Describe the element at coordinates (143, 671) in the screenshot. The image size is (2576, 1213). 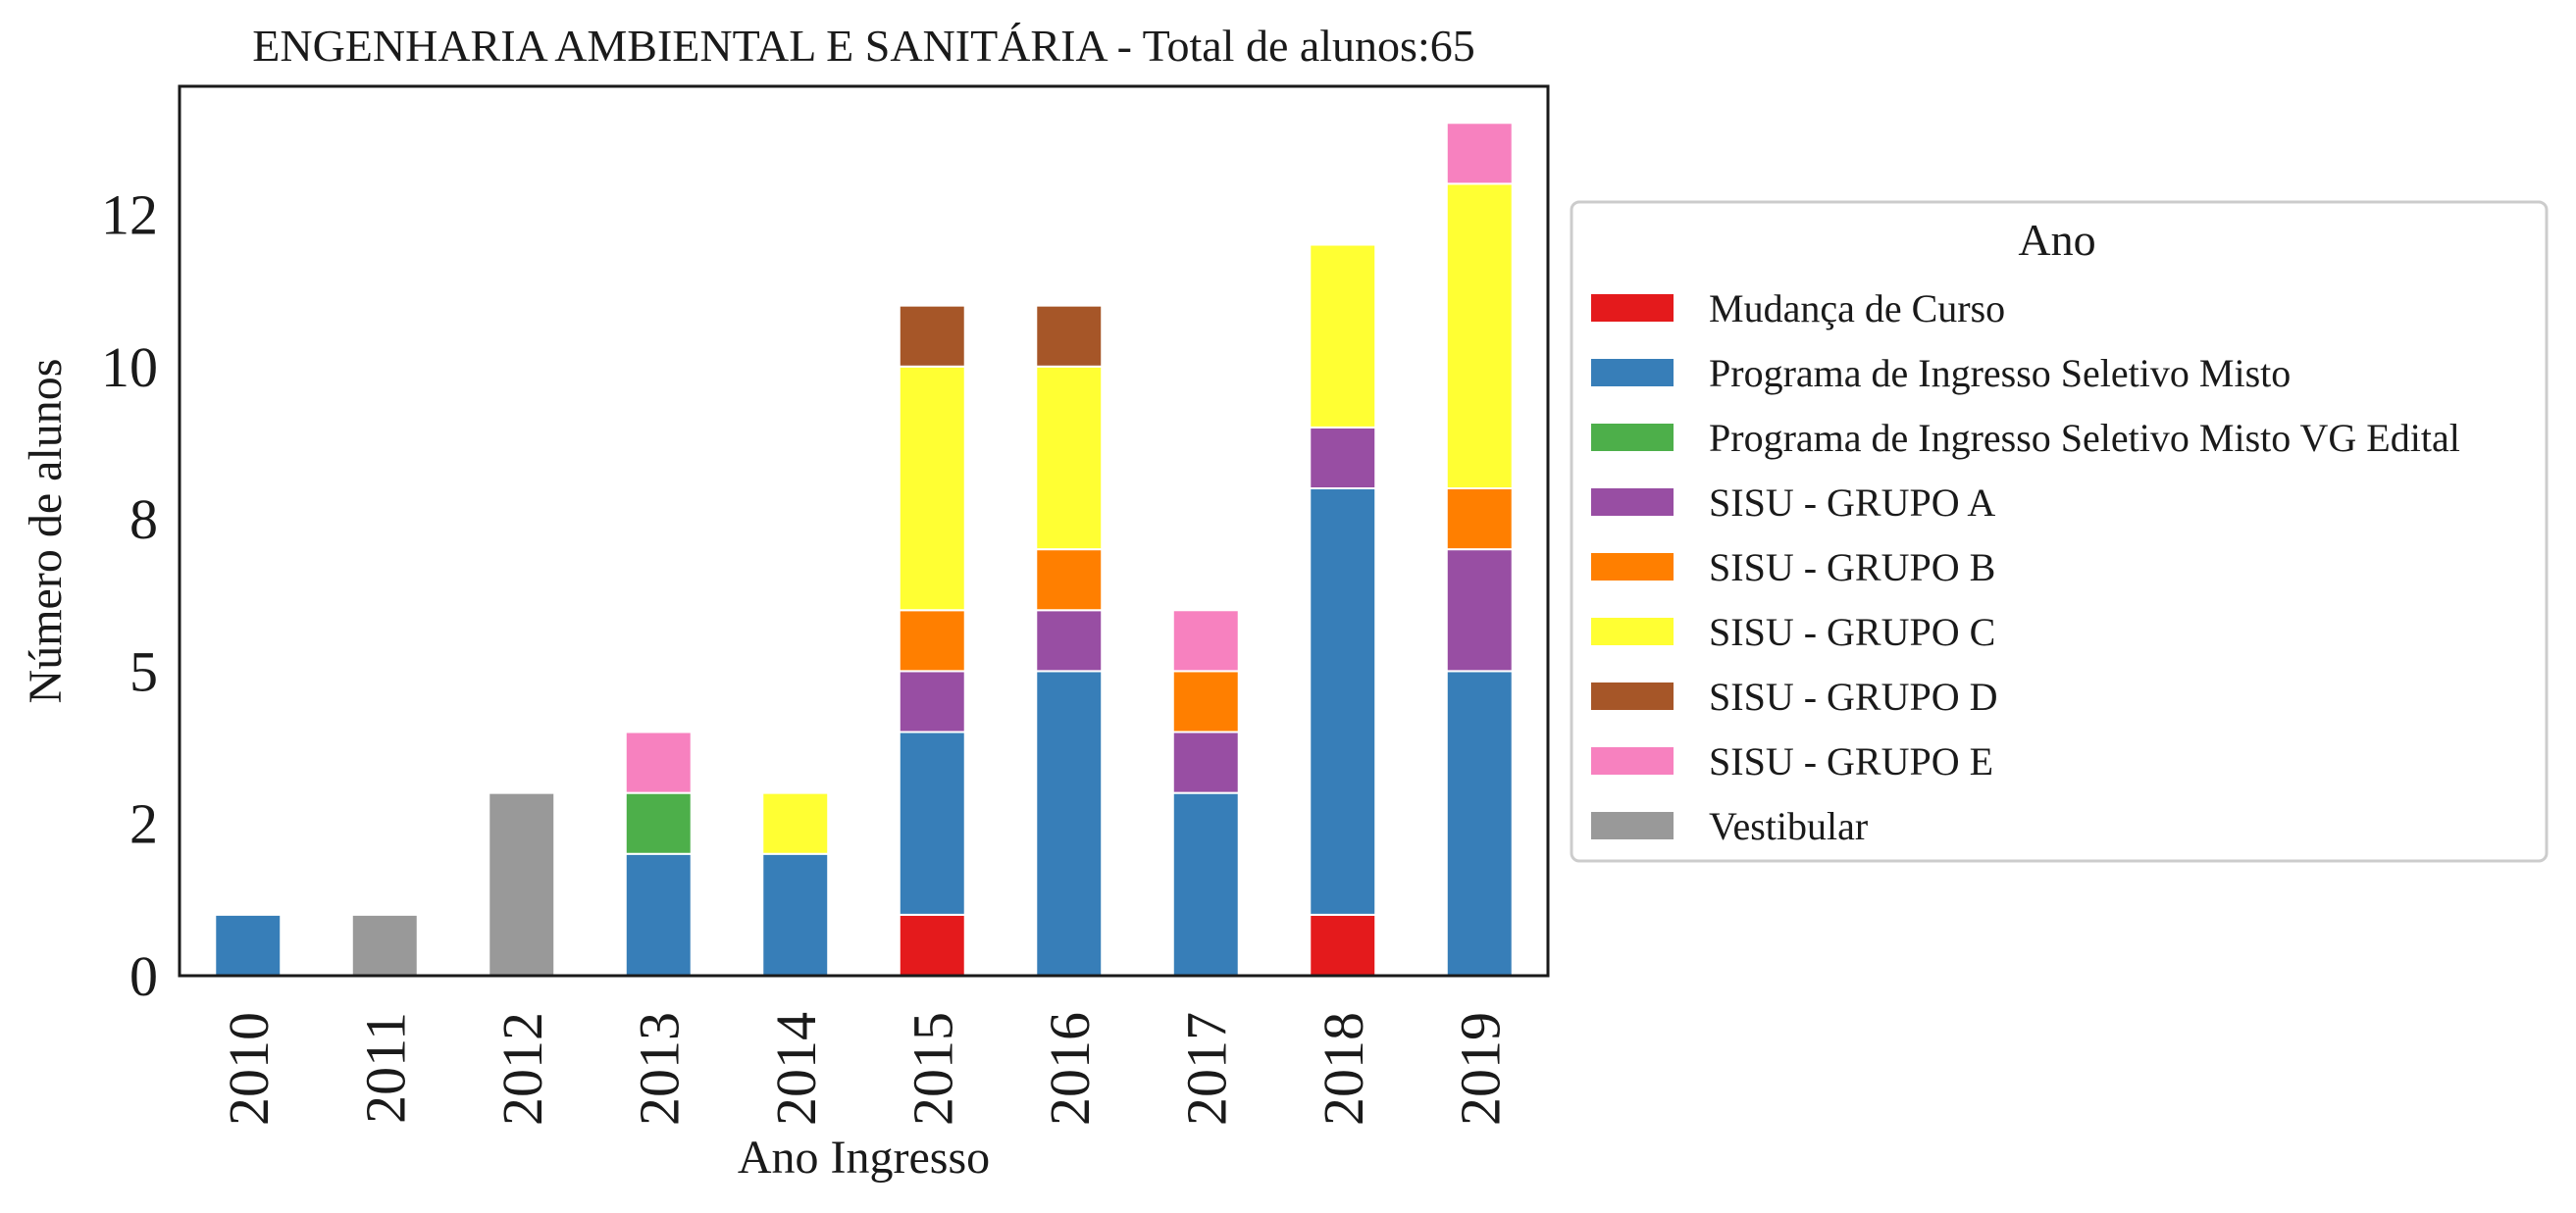
I see `y-tick-label: 5` at that location.